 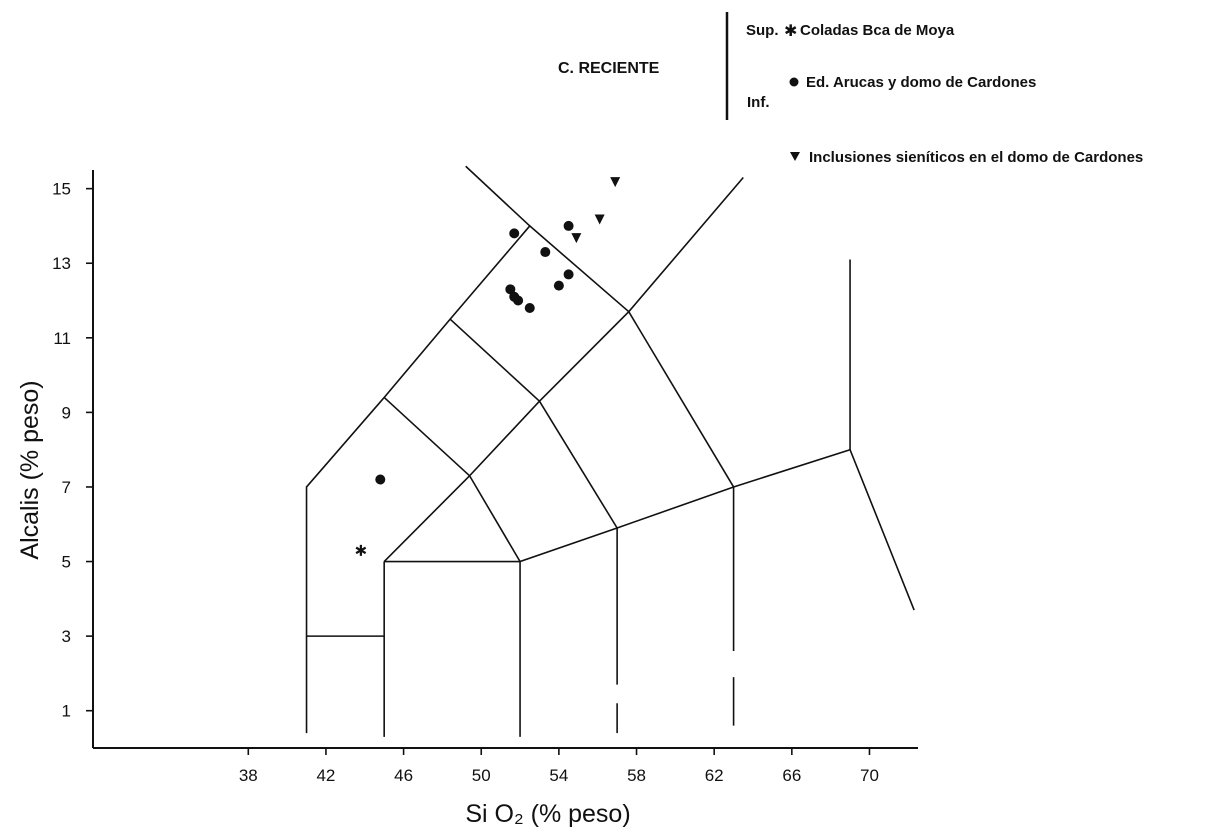 I want to click on x-tick-label: 66, so click(x=791, y=775).